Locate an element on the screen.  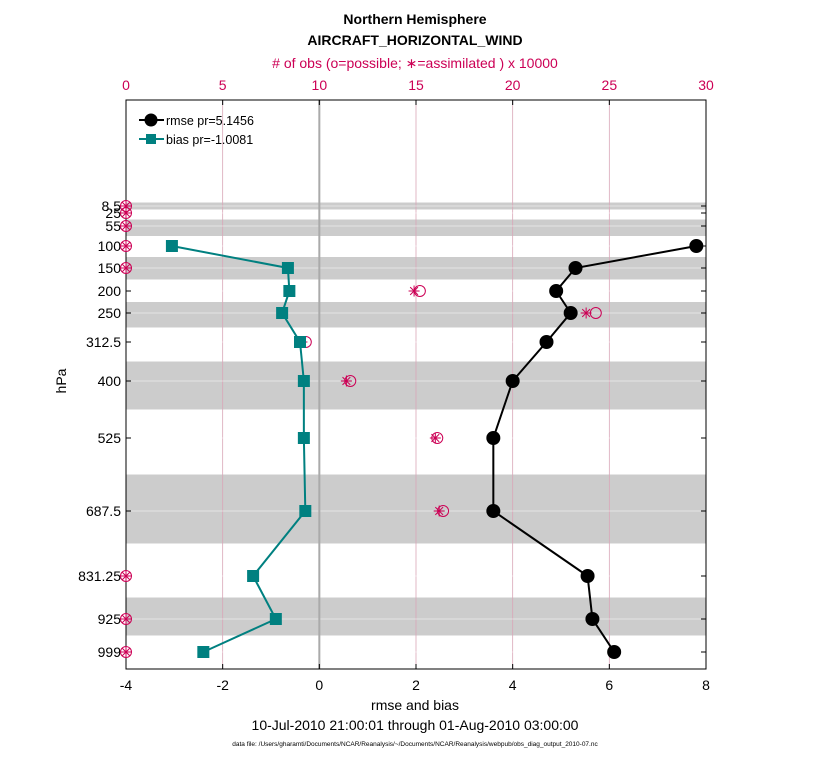
x-tick-label: -2 is located at coordinates (222, 685).